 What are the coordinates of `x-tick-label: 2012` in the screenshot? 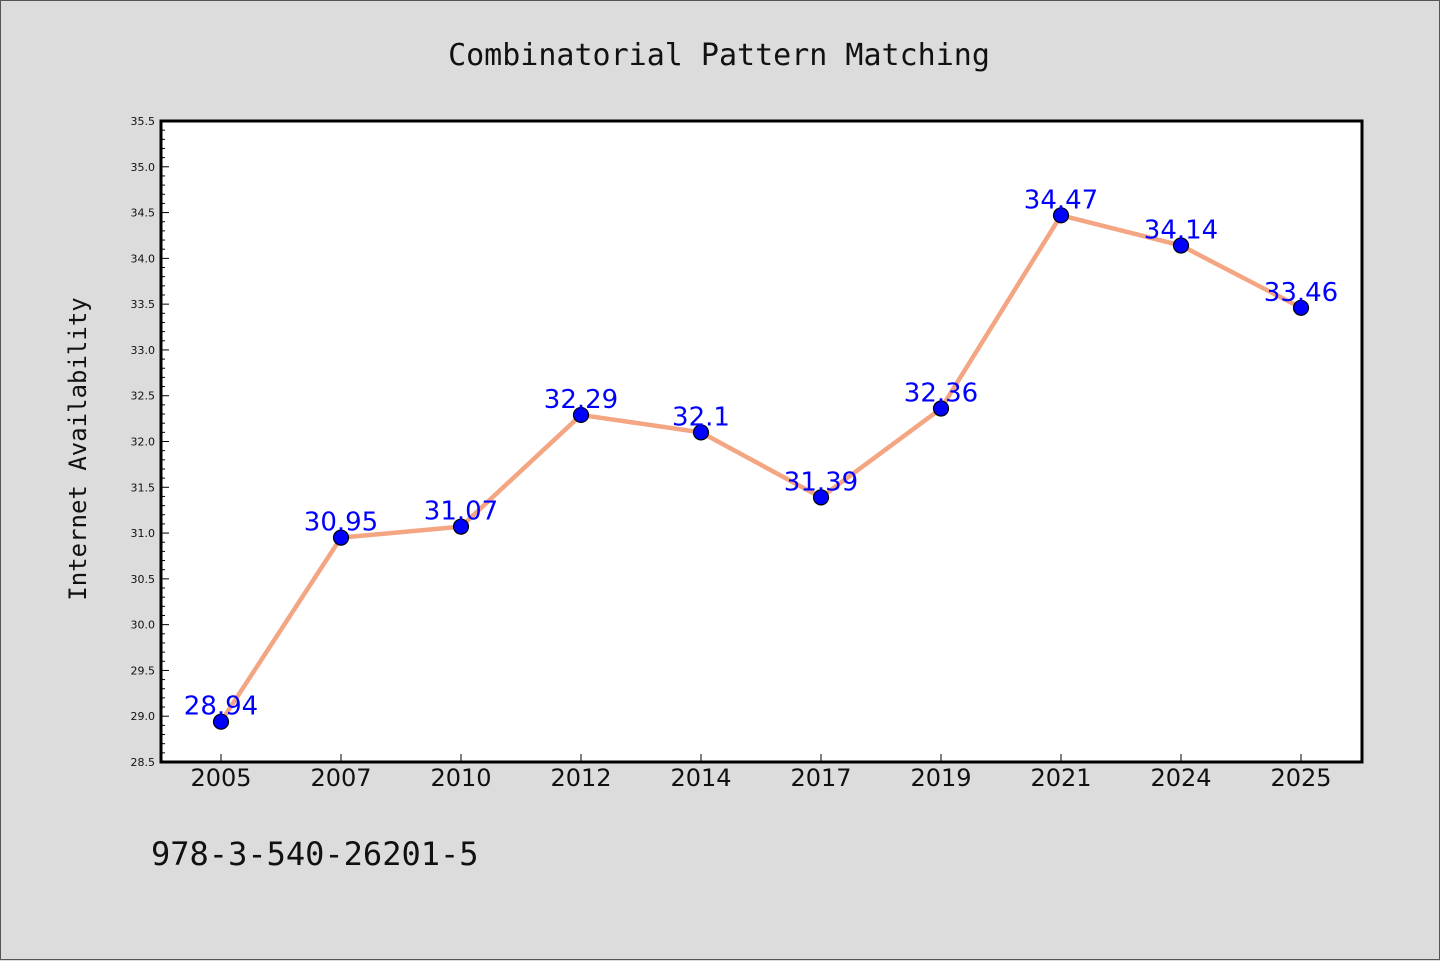 It's located at (580, 778).